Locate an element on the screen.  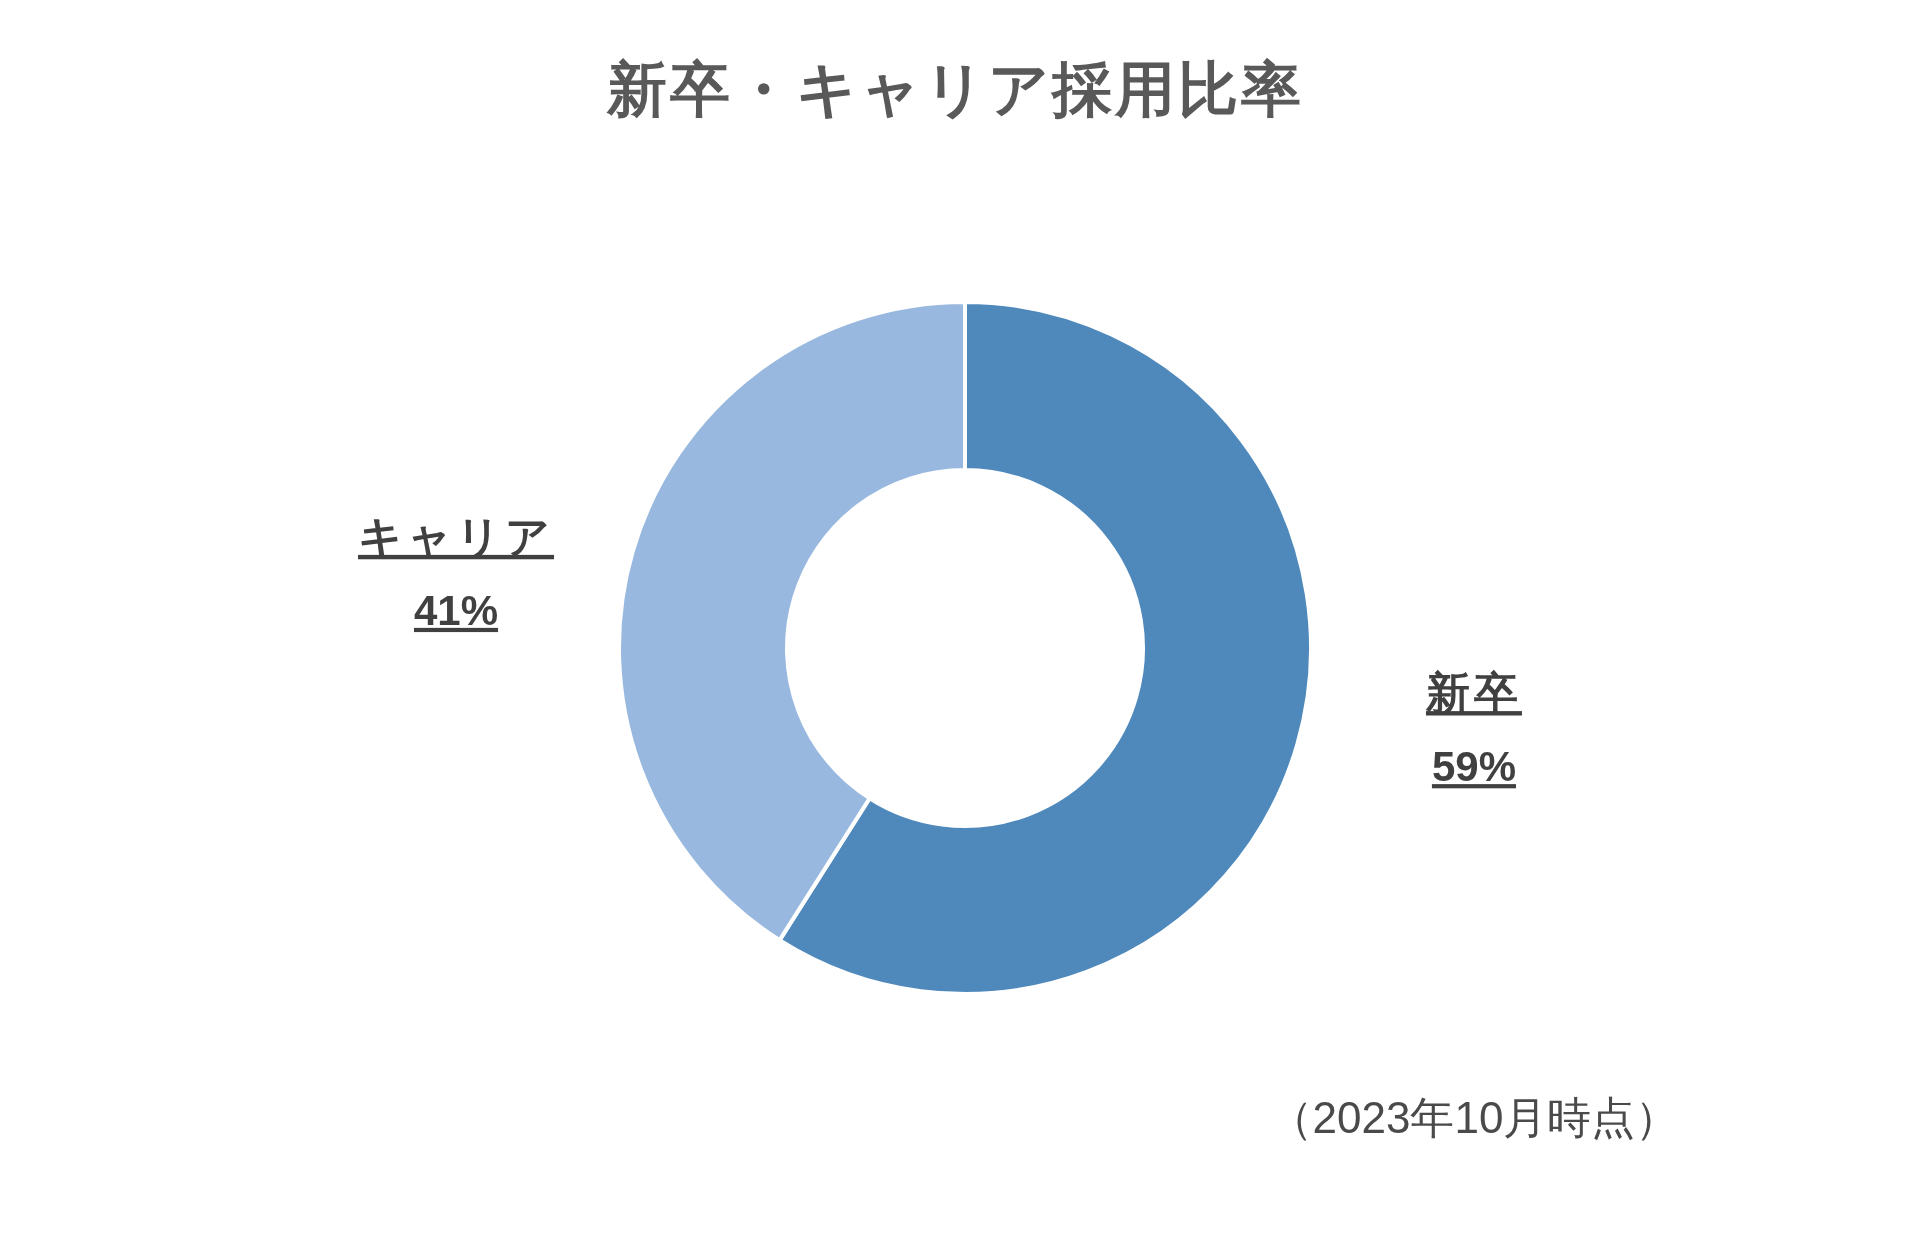
chart-title: 新卒・キャリア採用比率 is located at coordinates (954, 89).